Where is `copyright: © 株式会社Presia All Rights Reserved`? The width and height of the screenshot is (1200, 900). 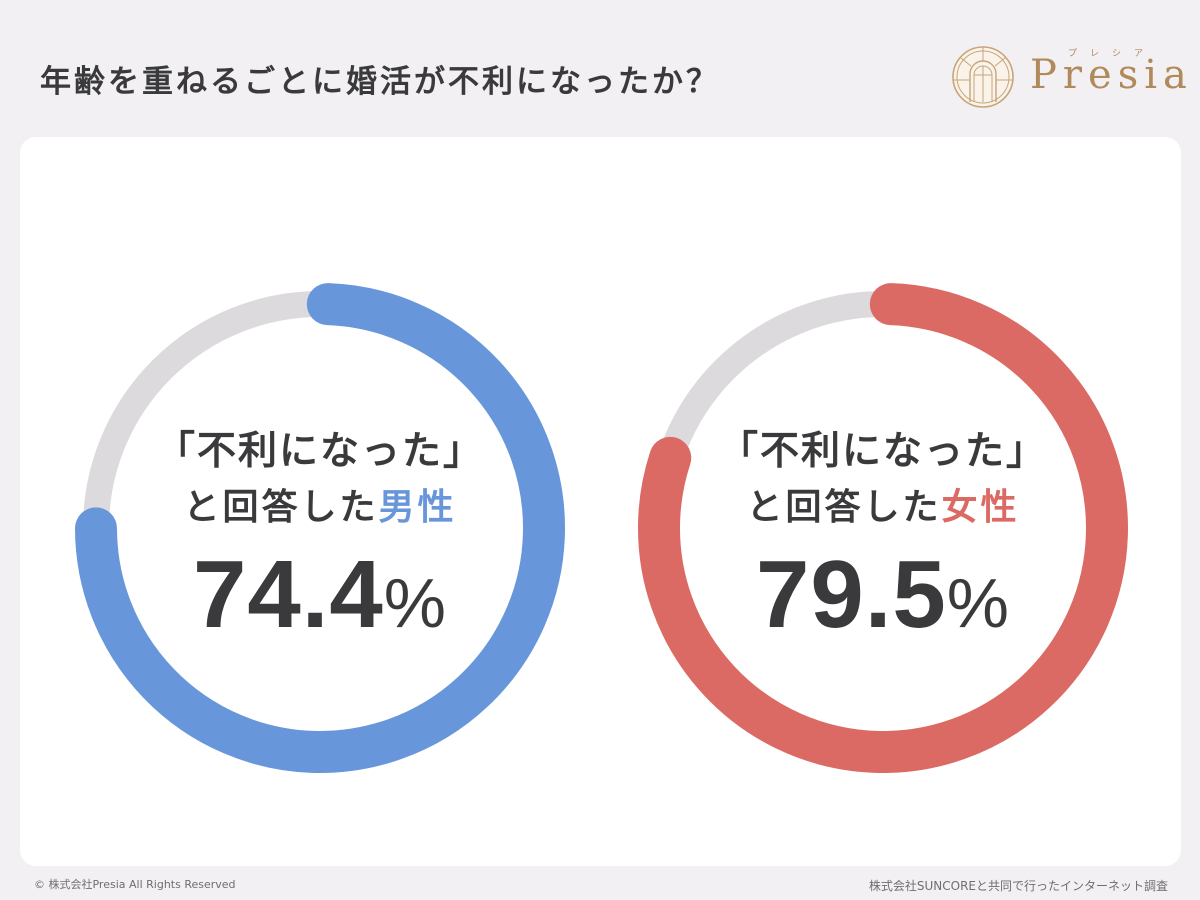 copyright: © 株式会社Presia All Rights Reserved is located at coordinates (135, 884).